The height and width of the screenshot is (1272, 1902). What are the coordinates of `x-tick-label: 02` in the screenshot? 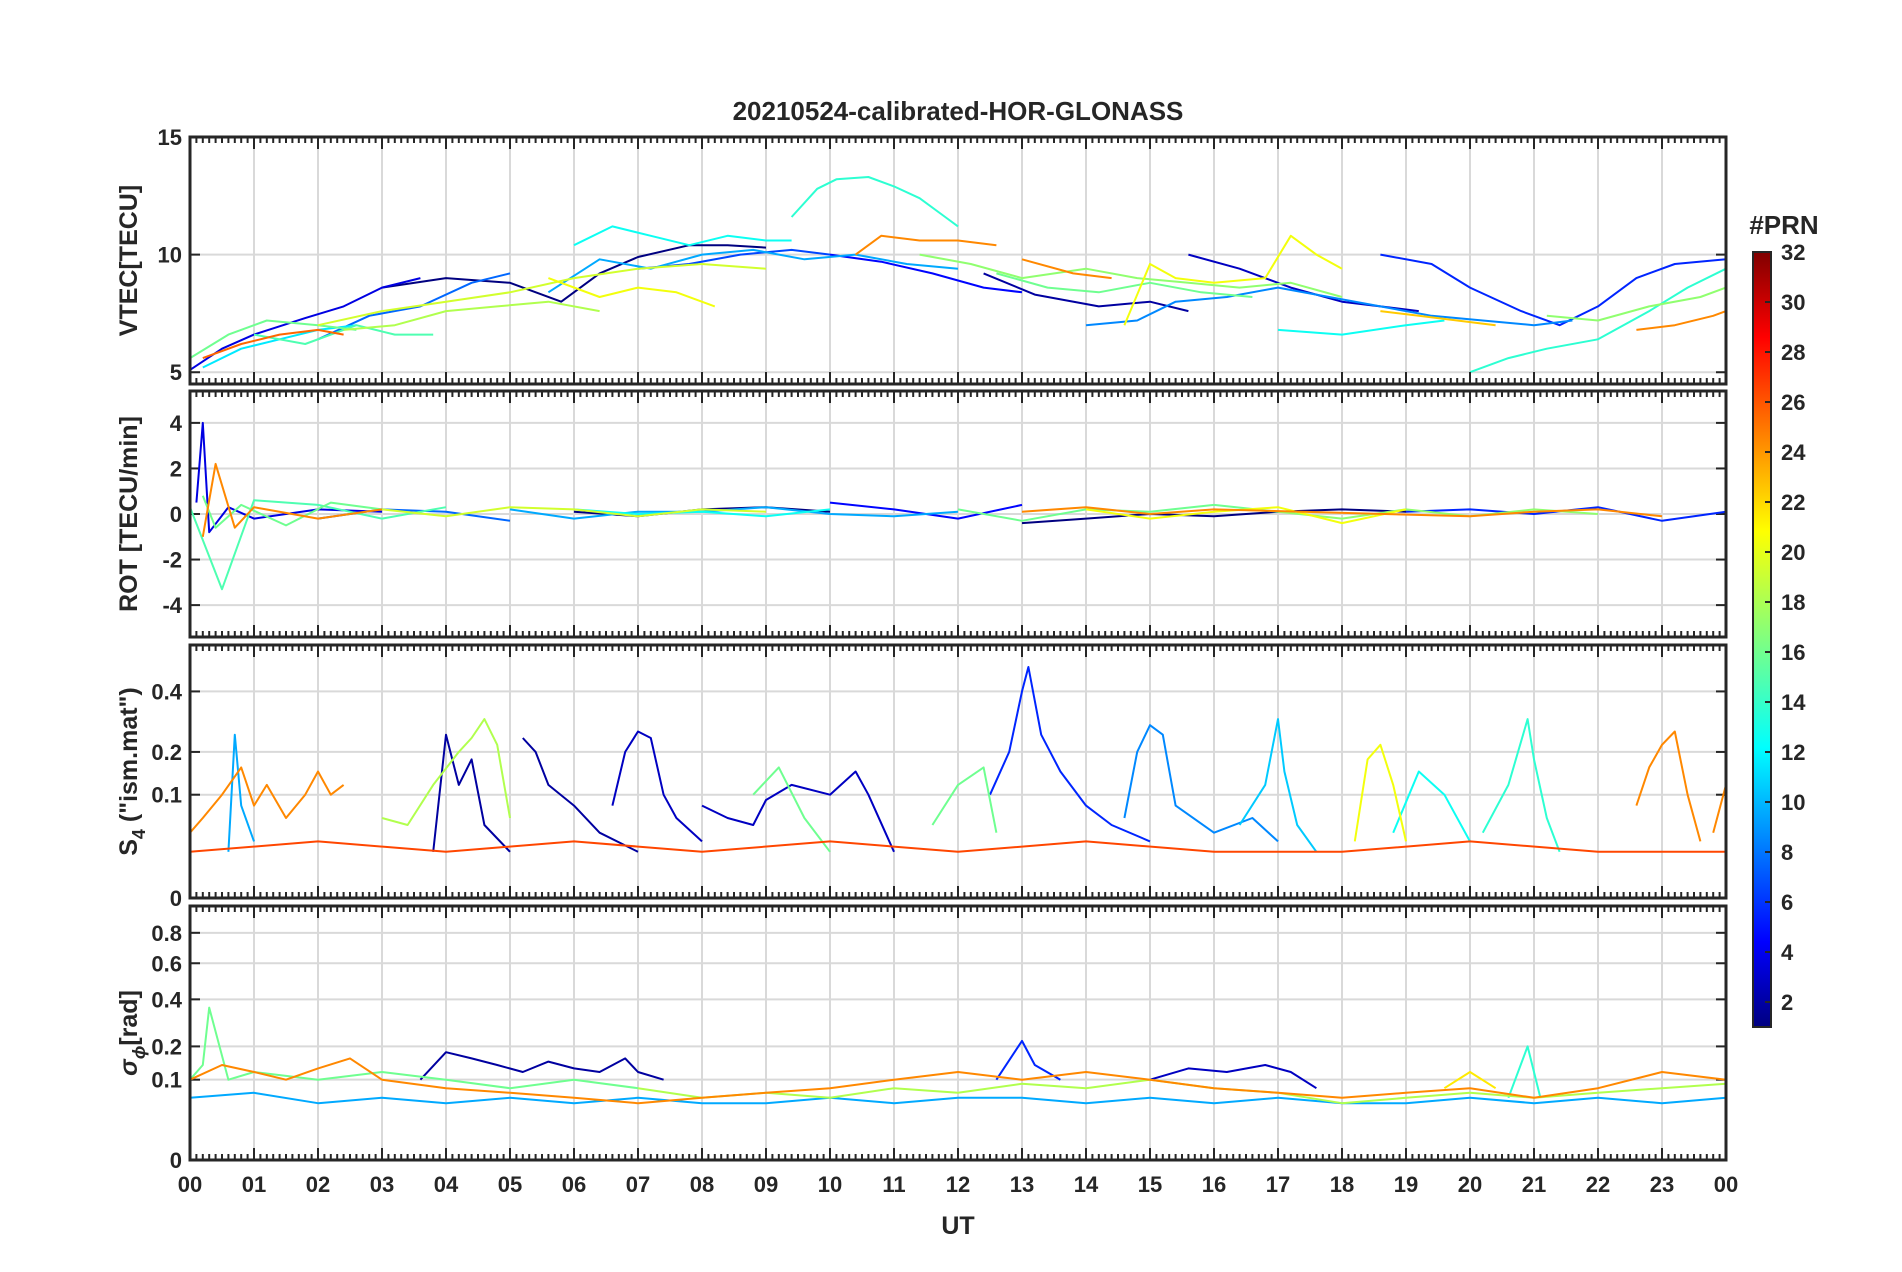 It's located at (318, 1184).